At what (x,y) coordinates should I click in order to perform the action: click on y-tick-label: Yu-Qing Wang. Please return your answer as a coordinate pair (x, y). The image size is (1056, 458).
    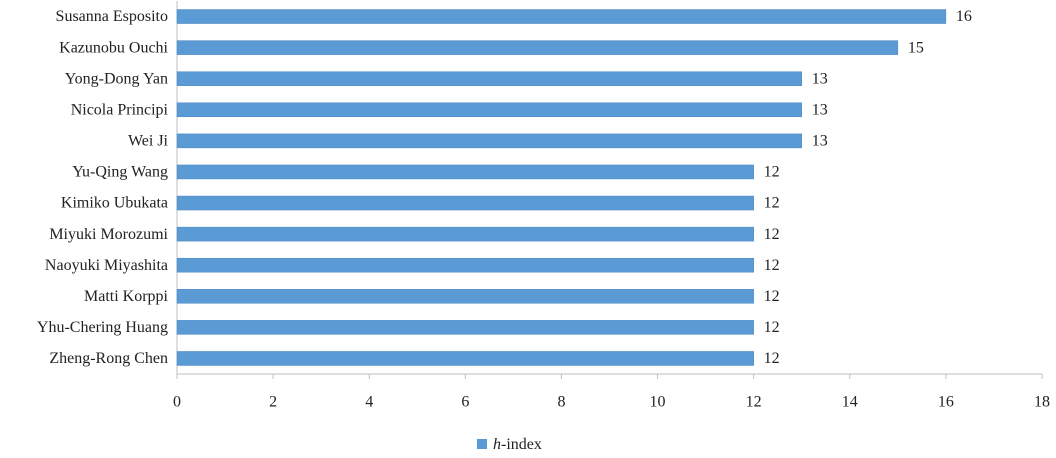
    Looking at the image, I should click on (120, 172).